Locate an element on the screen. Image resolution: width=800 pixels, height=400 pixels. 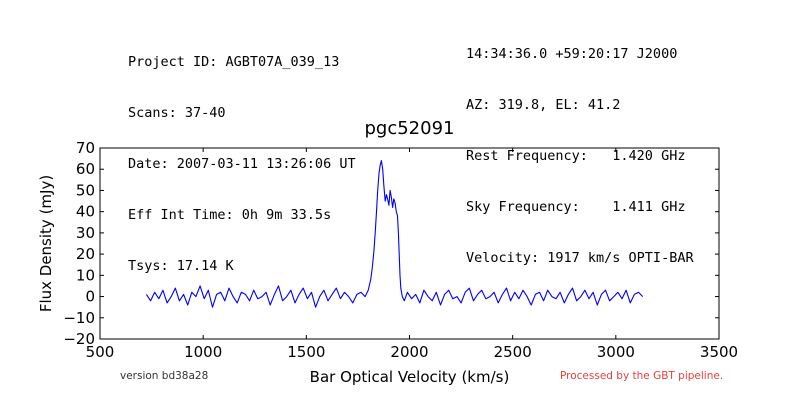
x-axis-label: Bar Optical Velocity (km/s) is located at coordinates (410, 377).